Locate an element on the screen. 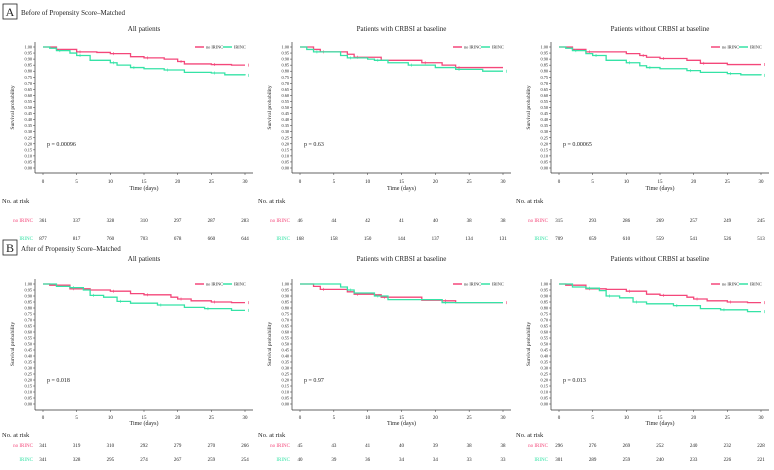 The image size is (774, 470). risk-table-value: 270 is located at coordinates (212, 446).